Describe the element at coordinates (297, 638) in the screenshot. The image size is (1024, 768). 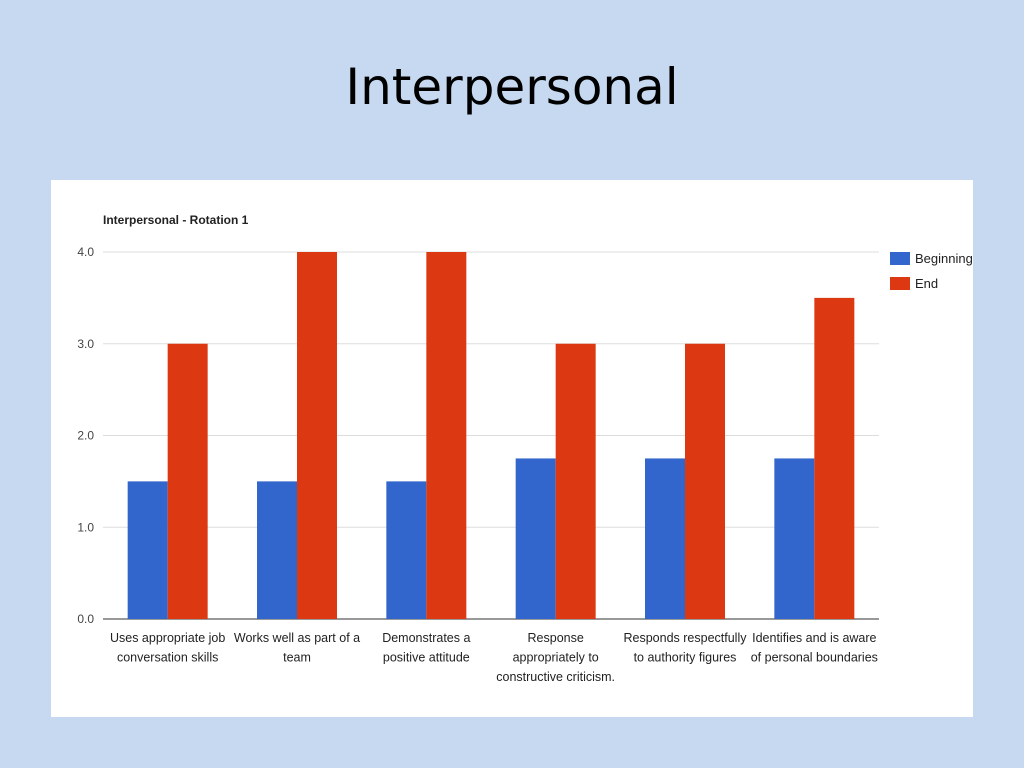
I see `x-category-label: Works well as part of a` at that location.